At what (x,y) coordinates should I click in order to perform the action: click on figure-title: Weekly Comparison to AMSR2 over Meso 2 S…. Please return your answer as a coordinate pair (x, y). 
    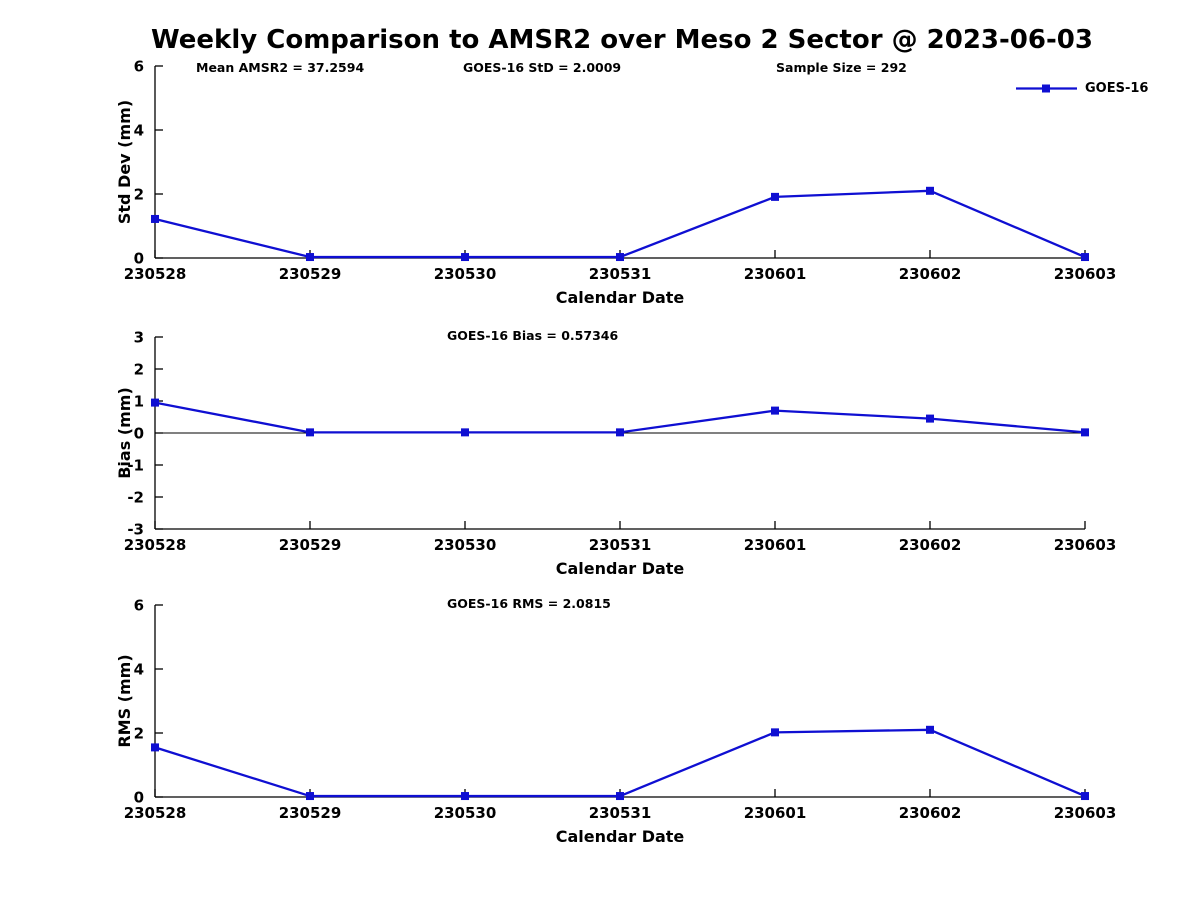
    Looking at the image, I should click on (622, 40).